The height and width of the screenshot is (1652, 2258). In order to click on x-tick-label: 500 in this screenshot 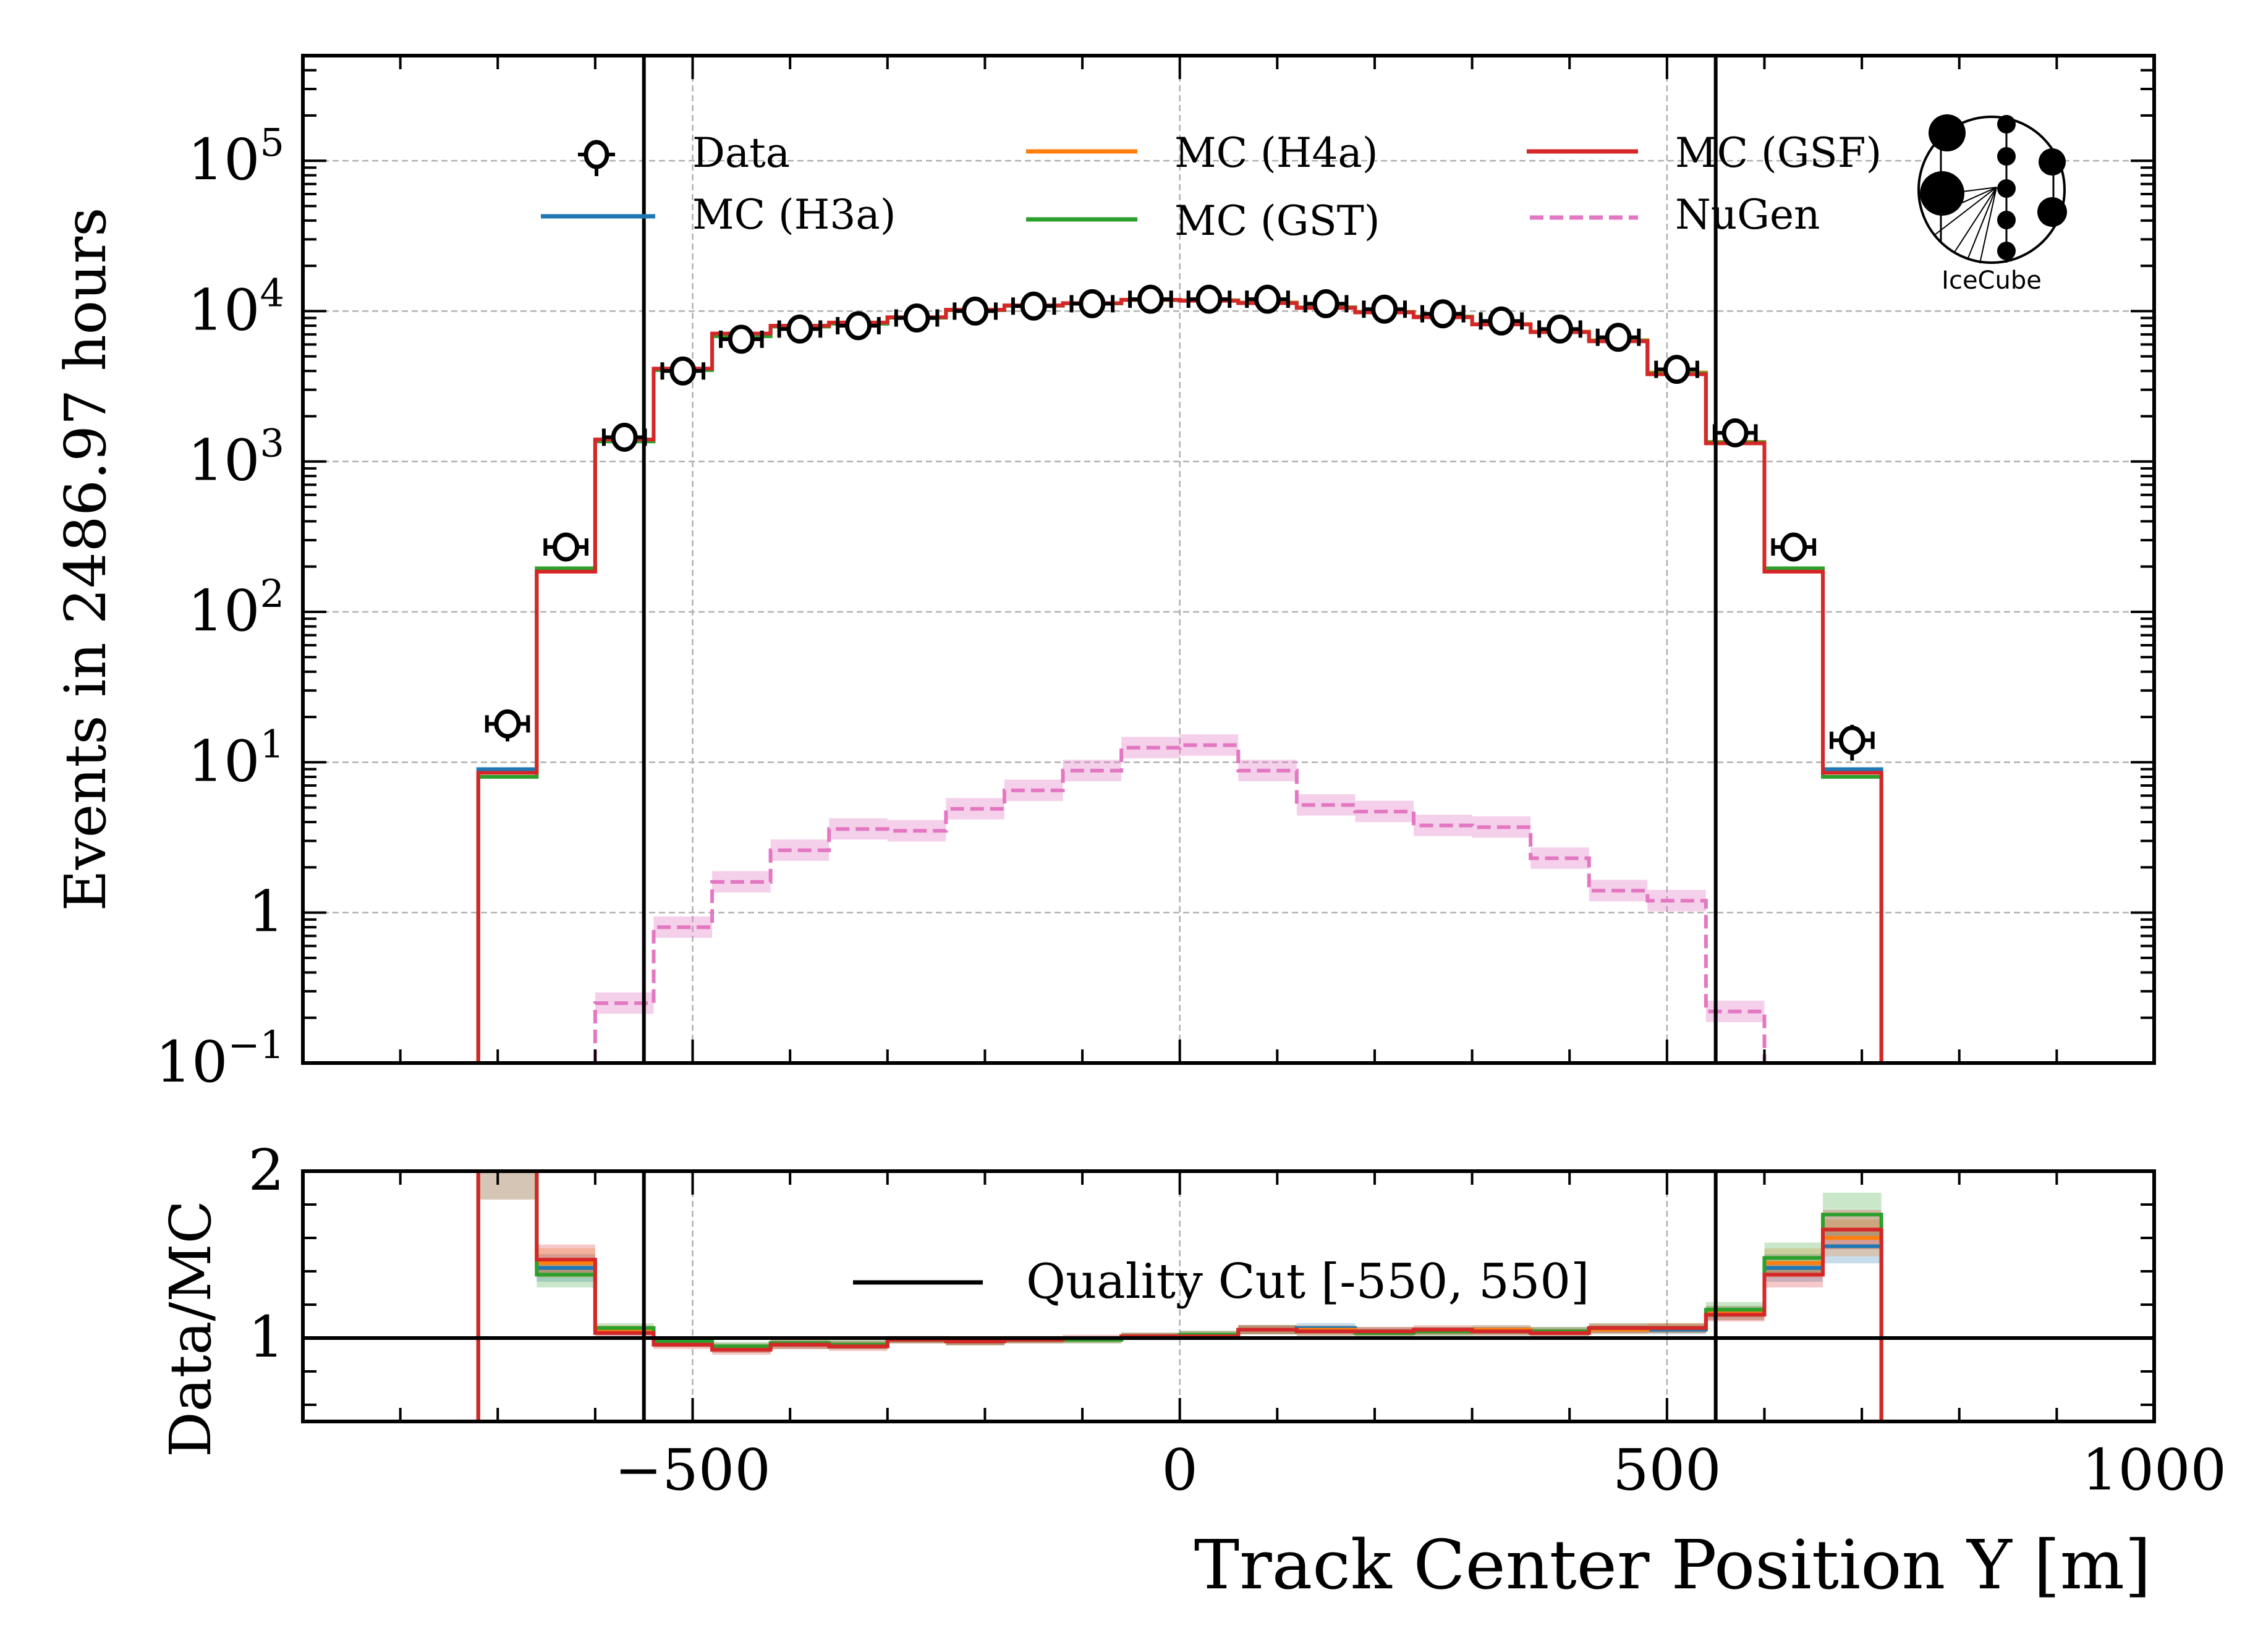, I will do `click(1667, 1470)`.